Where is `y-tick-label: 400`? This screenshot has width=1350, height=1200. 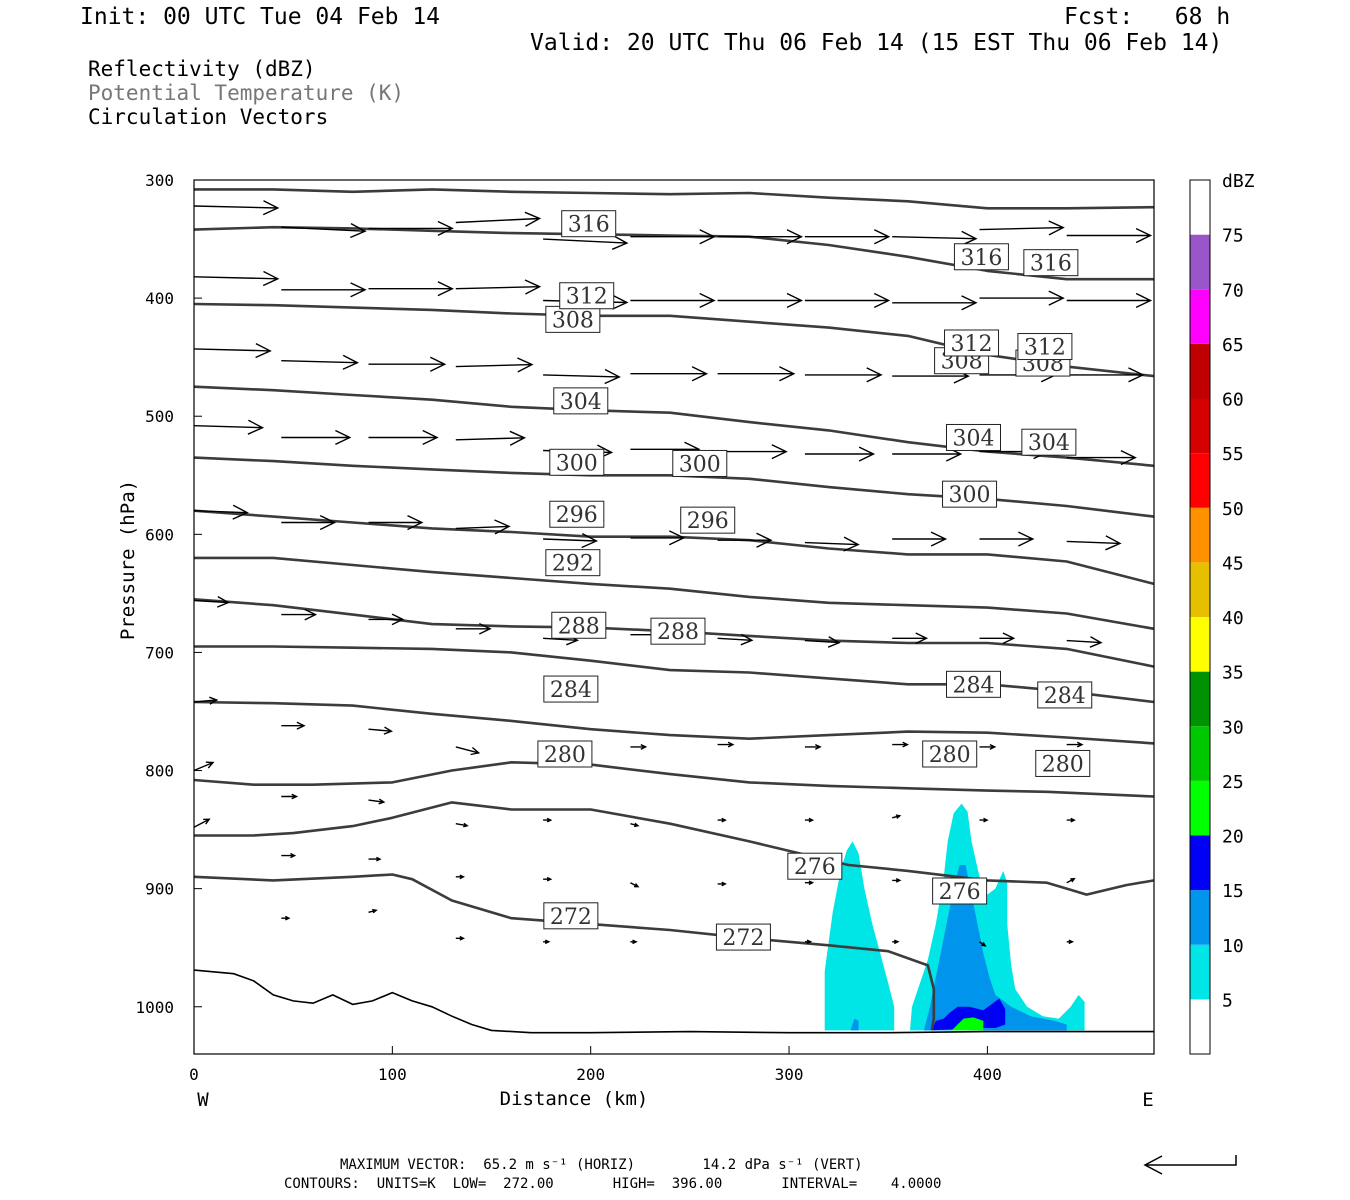
y-tick-label: 400 is located at coordinates (159, 298).